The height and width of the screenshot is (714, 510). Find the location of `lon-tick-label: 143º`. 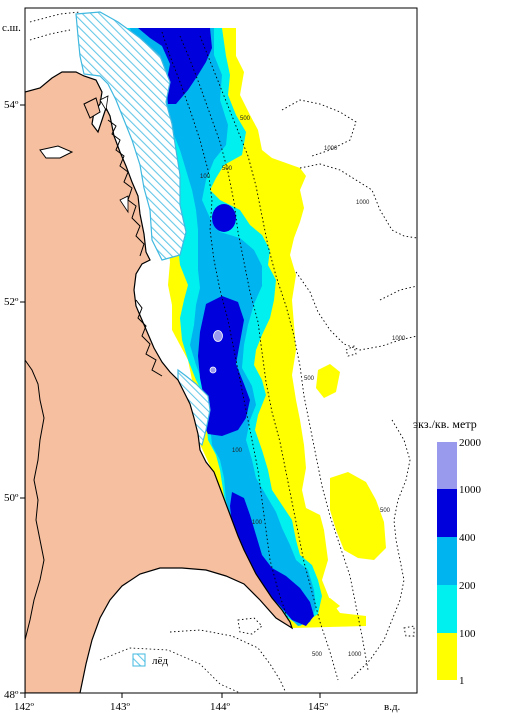

lon-tick-label: 143º is located at coordinates (120, 707).